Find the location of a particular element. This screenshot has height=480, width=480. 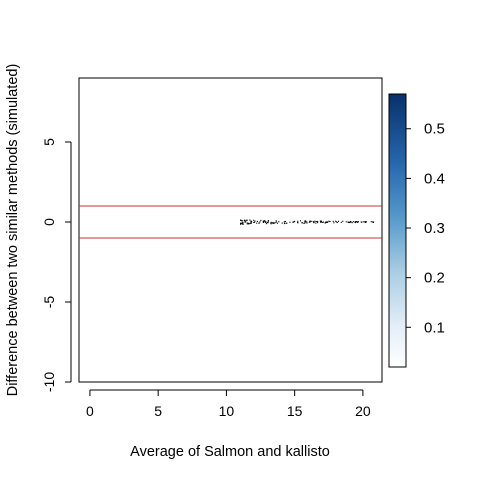

y-axis: -10 -5 0 5 is located at coordinates (56, 265).